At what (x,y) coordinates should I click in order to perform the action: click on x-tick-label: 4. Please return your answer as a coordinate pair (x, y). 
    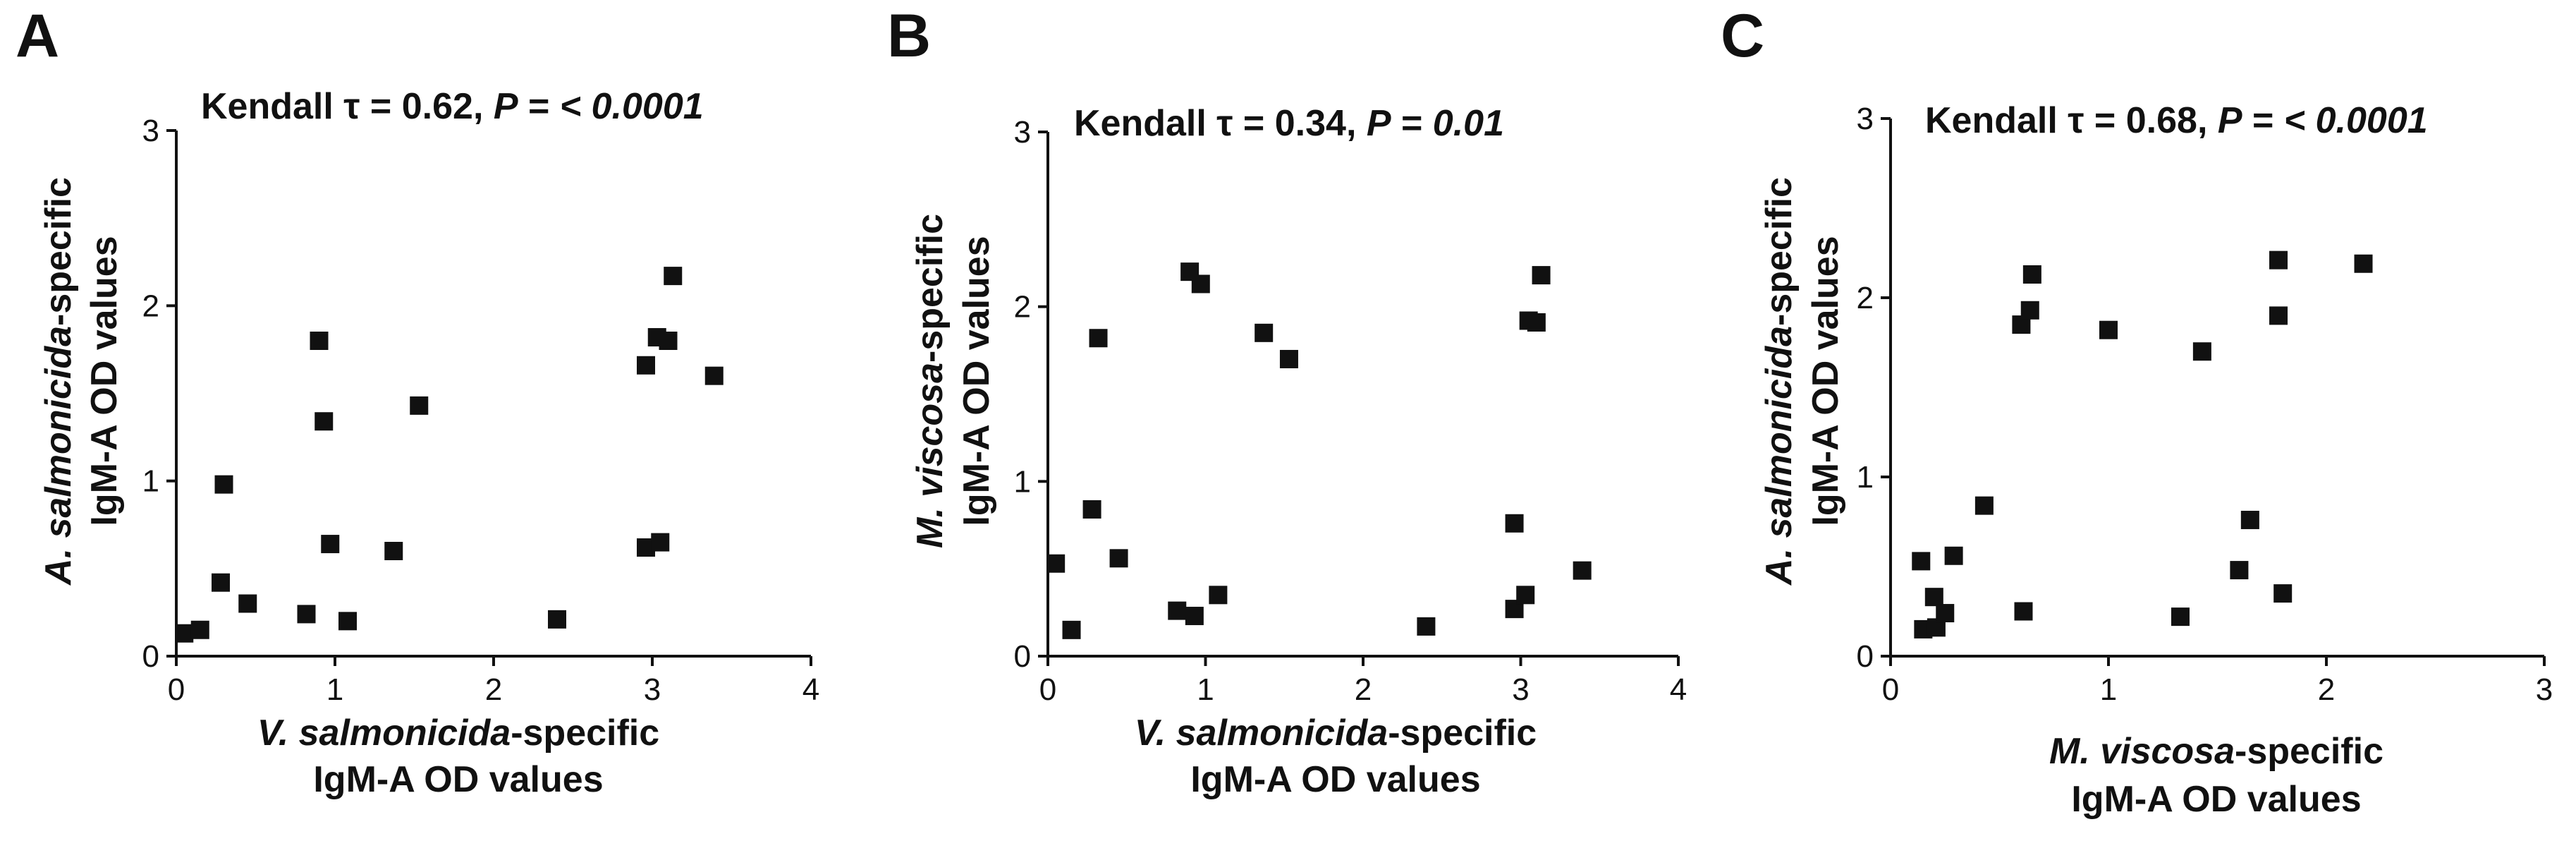
    Looking at the image, I should click on (811, 689).